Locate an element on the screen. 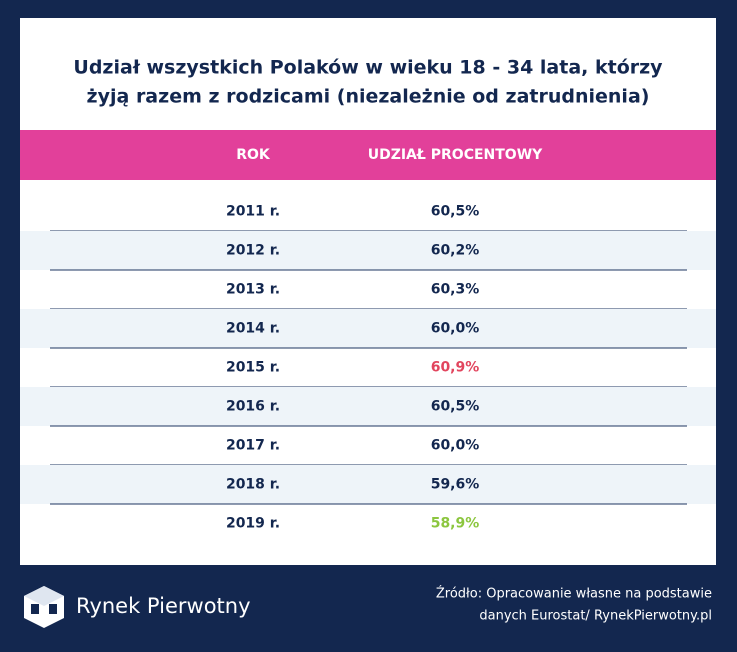  year-cell: 2017 r. is located at coordinates (253, 446).